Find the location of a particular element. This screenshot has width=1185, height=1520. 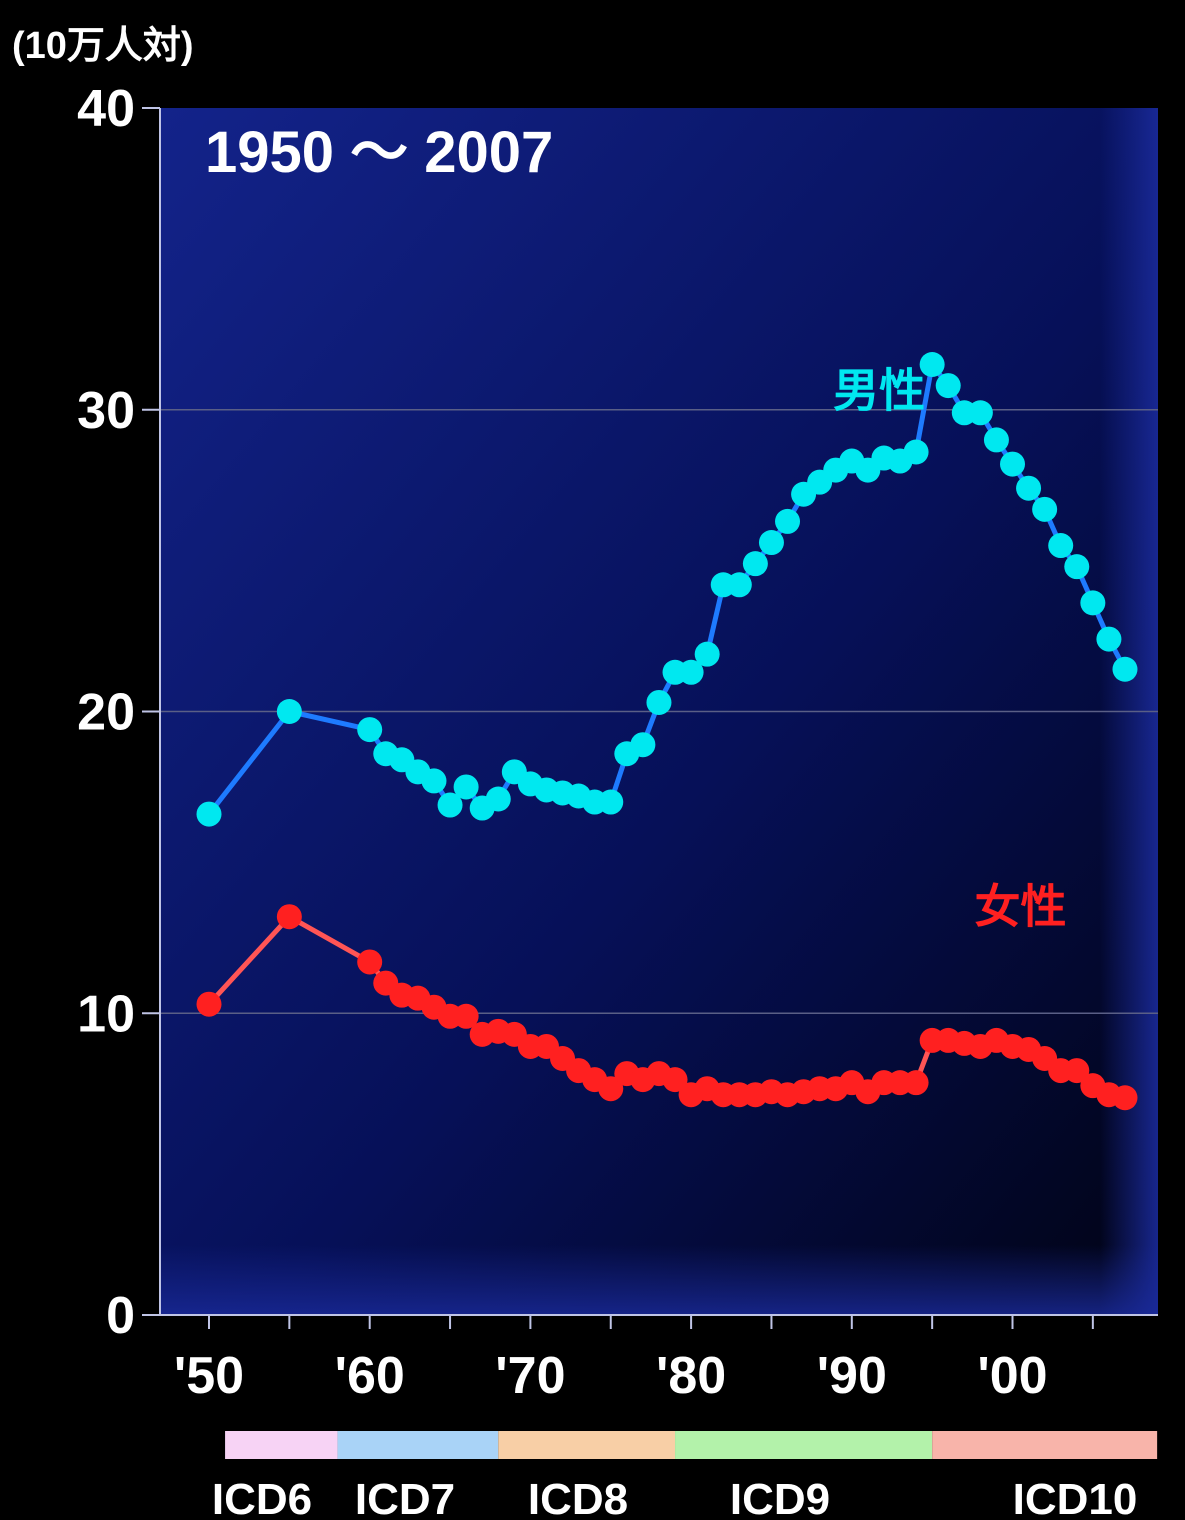

y-tick-label: 10 is located at coordinates (106, 1014).